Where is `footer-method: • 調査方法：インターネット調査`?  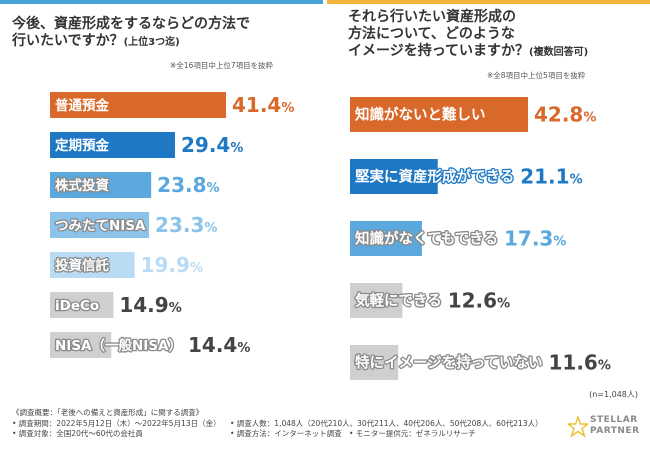
footer-method: • 調査方法：インターネット調査 is located at coordinates (286, 433).